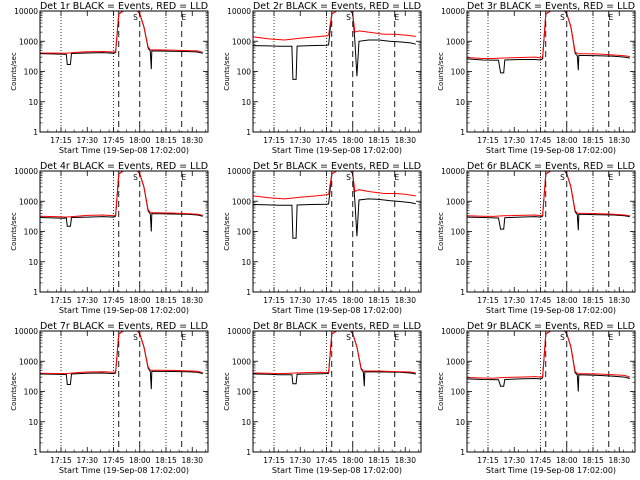 Image resolution: width=640 pixels, height=480 pixels. What do you see at coordinates (337, 6) in the screenshot?
I see `panel-title: Det 2r BLACK = Events, RED = LLD` at bounding box center [337, 6].